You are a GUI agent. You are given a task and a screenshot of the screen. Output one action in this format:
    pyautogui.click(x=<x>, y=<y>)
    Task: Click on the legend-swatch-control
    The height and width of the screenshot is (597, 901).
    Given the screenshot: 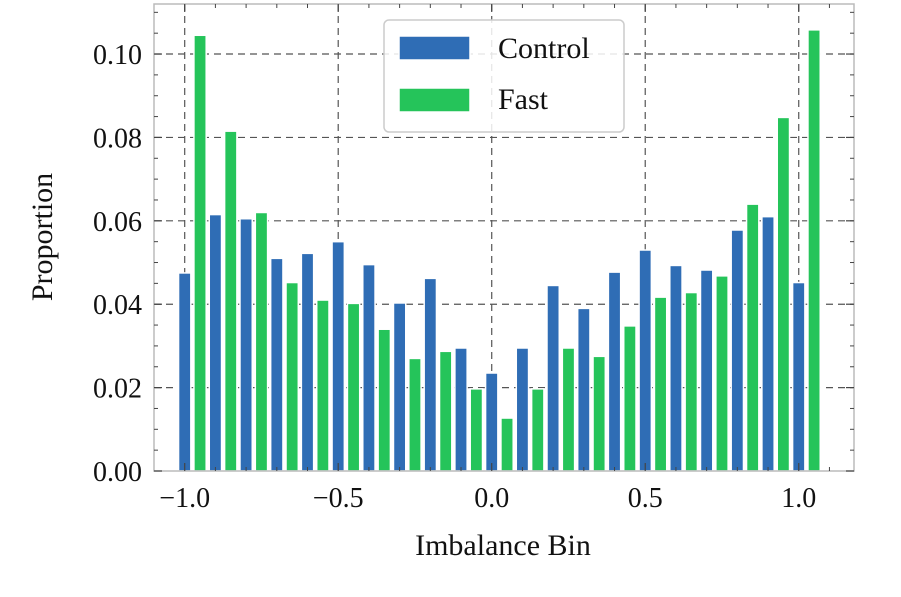 What is the action you would take?
    pyautogui.click(x=434, y=48)
    